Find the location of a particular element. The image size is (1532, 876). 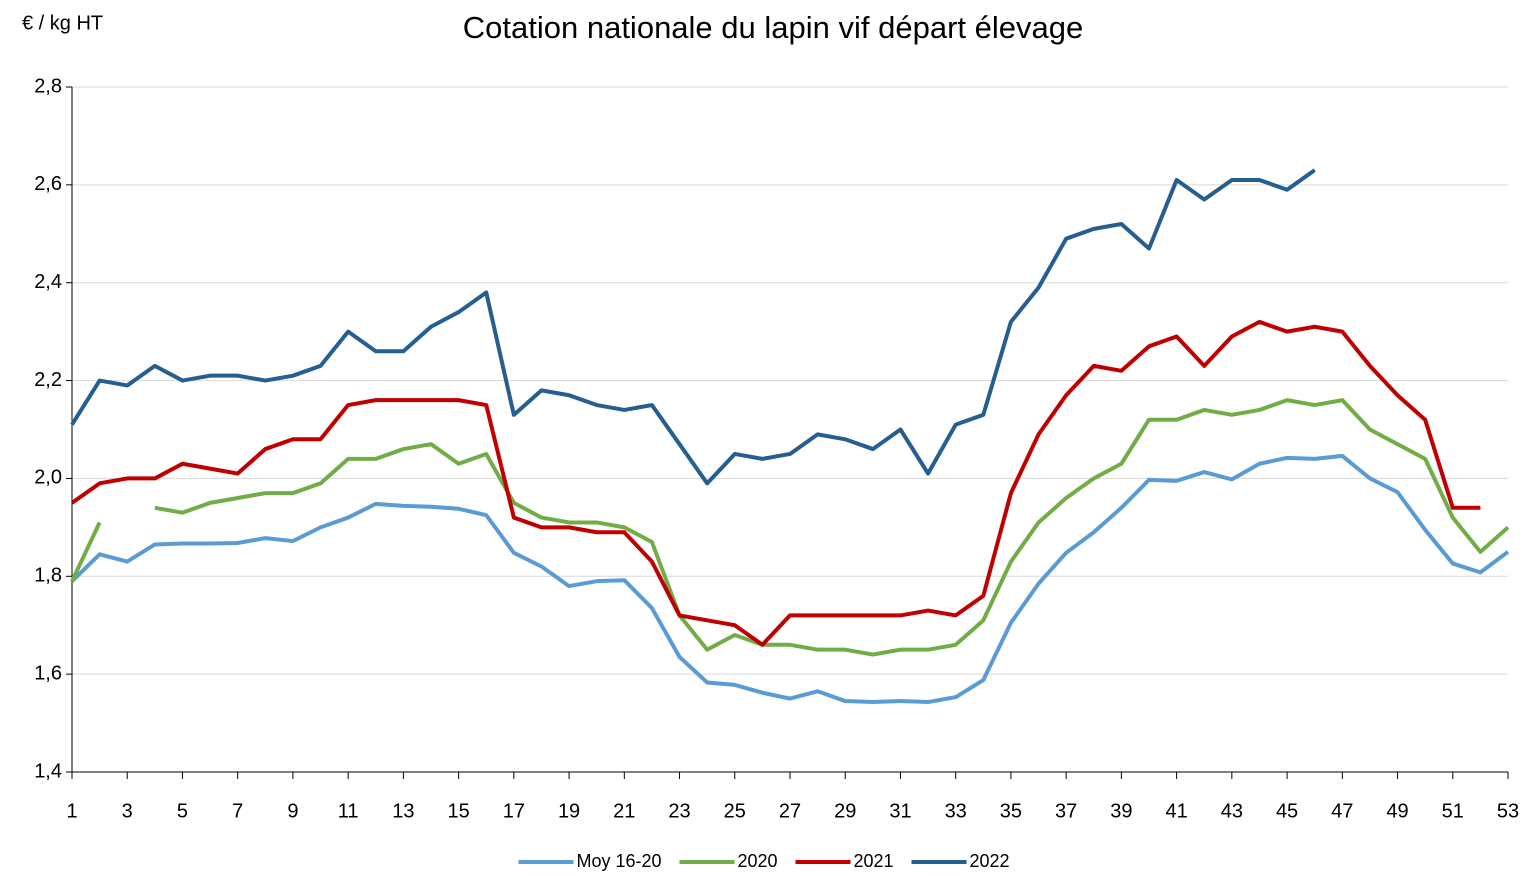

legend-label: 2020 is located at coordinates (758, 861).